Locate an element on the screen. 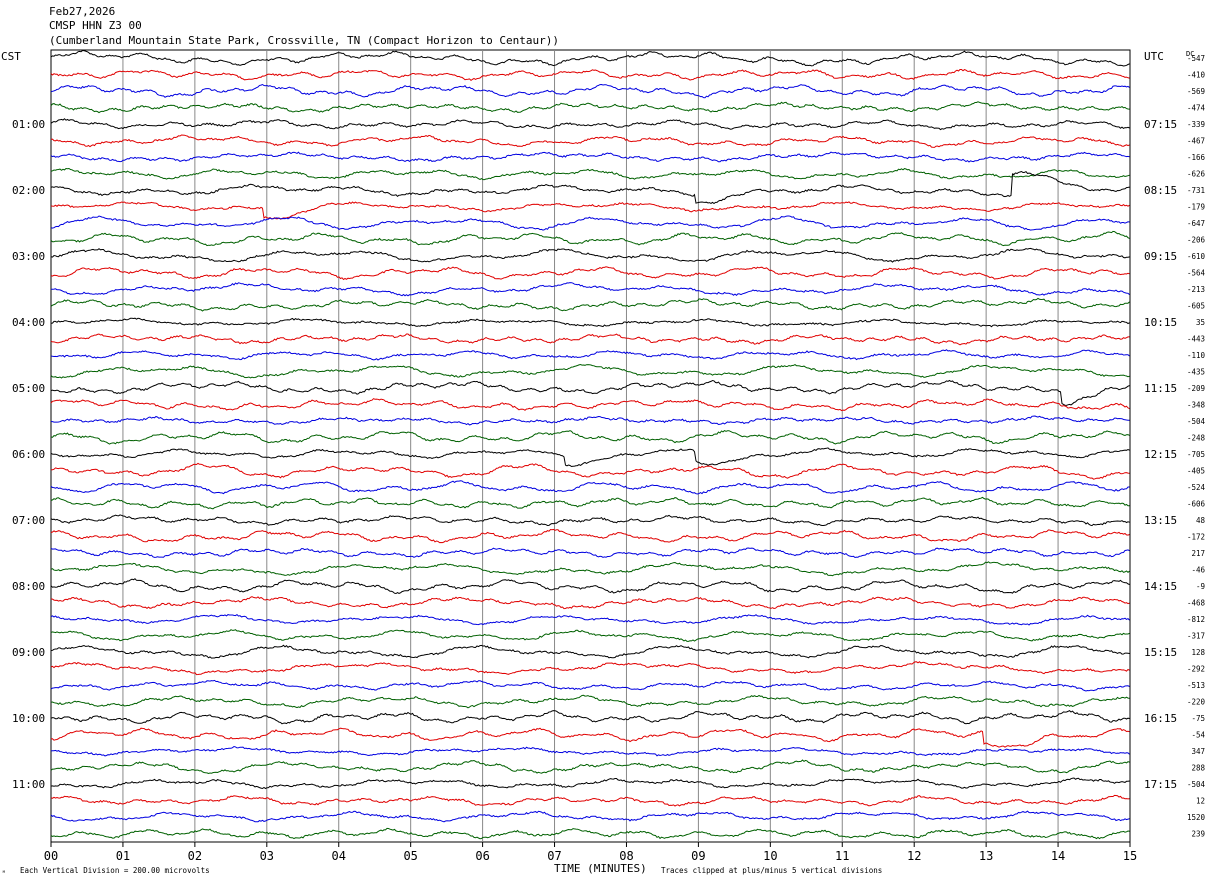  utc-hour-label: 14:15 is located at coordinates (1160, 586).